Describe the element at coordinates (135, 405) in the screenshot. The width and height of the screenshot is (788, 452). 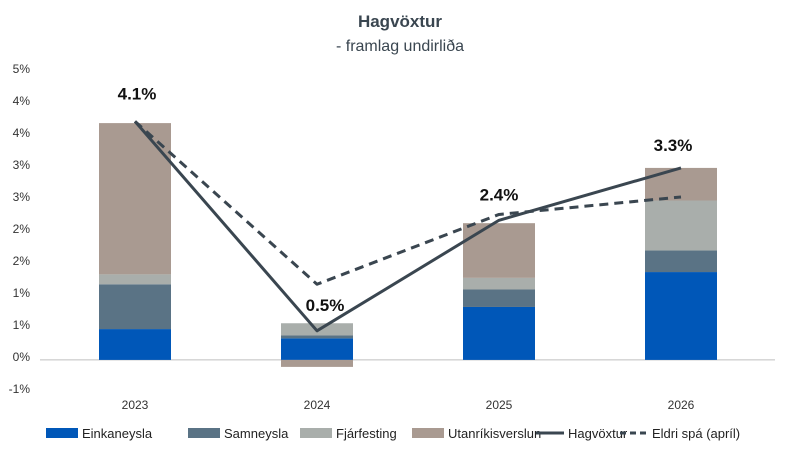
I see `x-tick-label: 2023` at that location.